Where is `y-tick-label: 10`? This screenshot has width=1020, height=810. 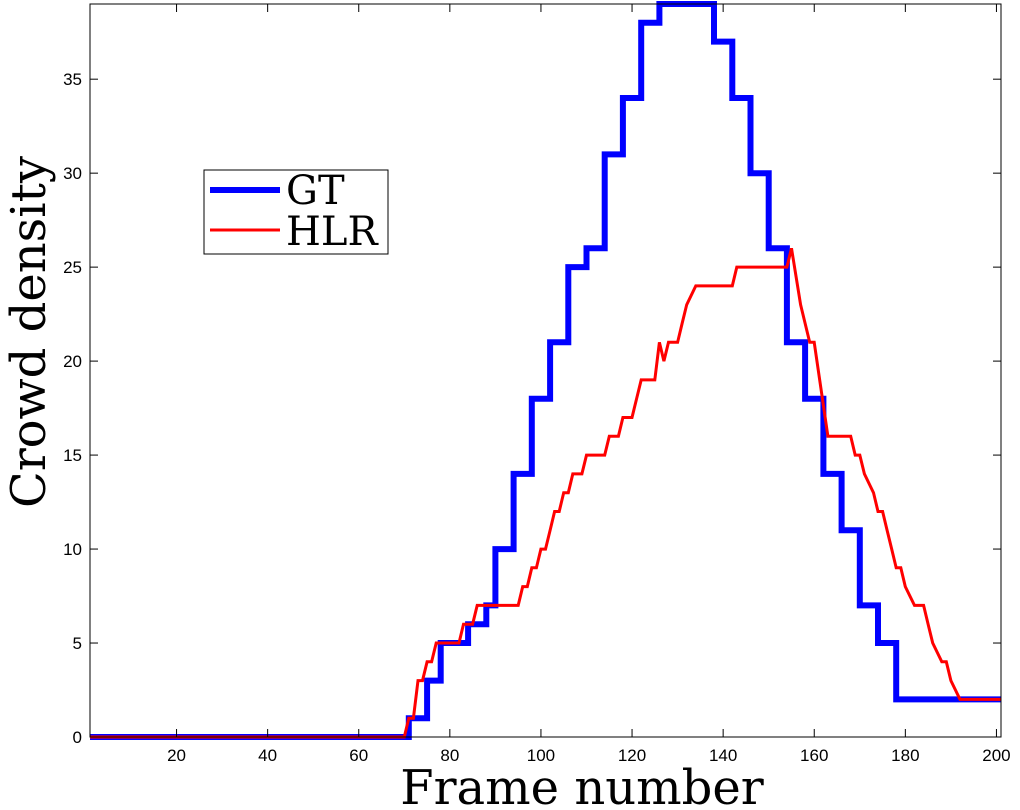
y-tick-label: 10 is located at coordinates (72, 549).